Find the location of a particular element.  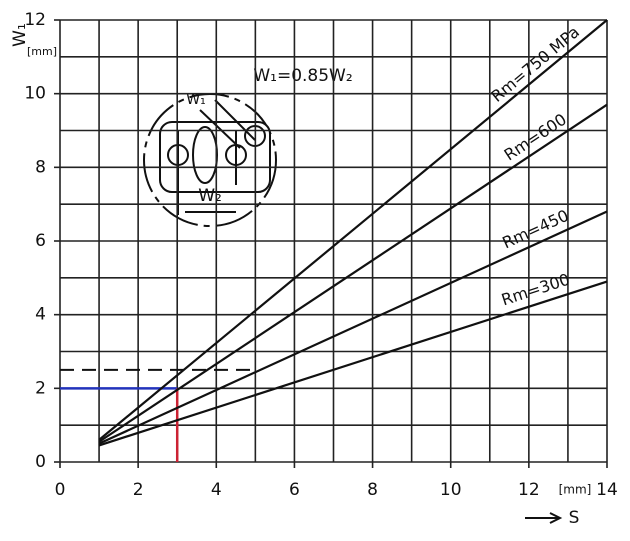

series-label: Rm=450 is located at coordinates (535, 229).